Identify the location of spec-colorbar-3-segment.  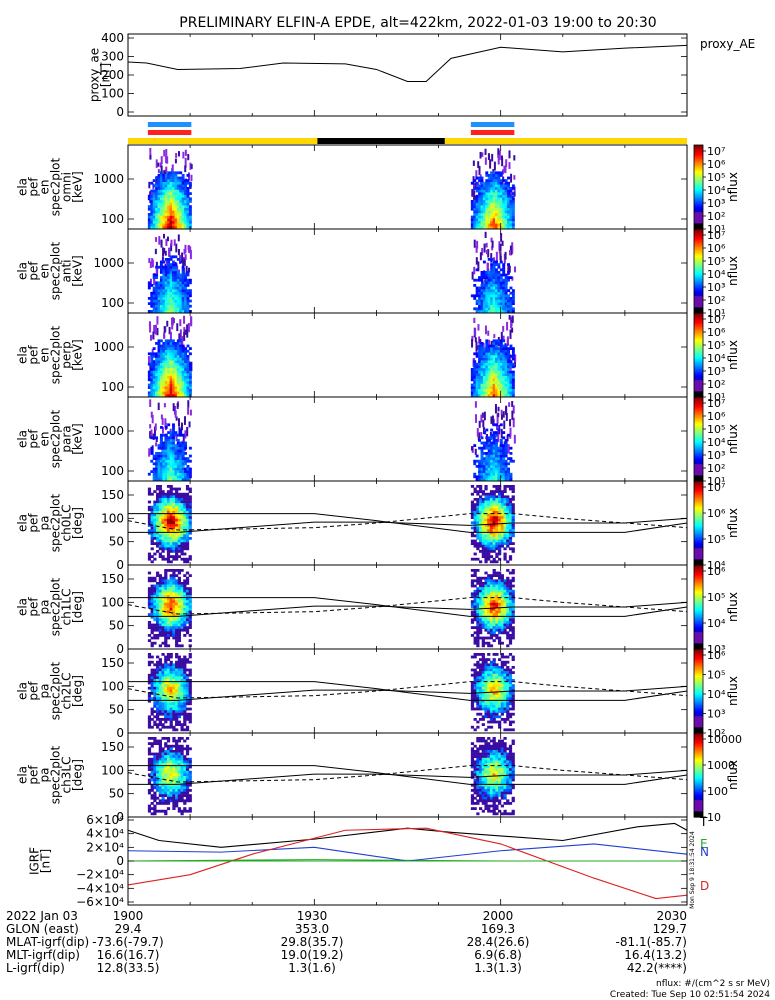
(698, 465).